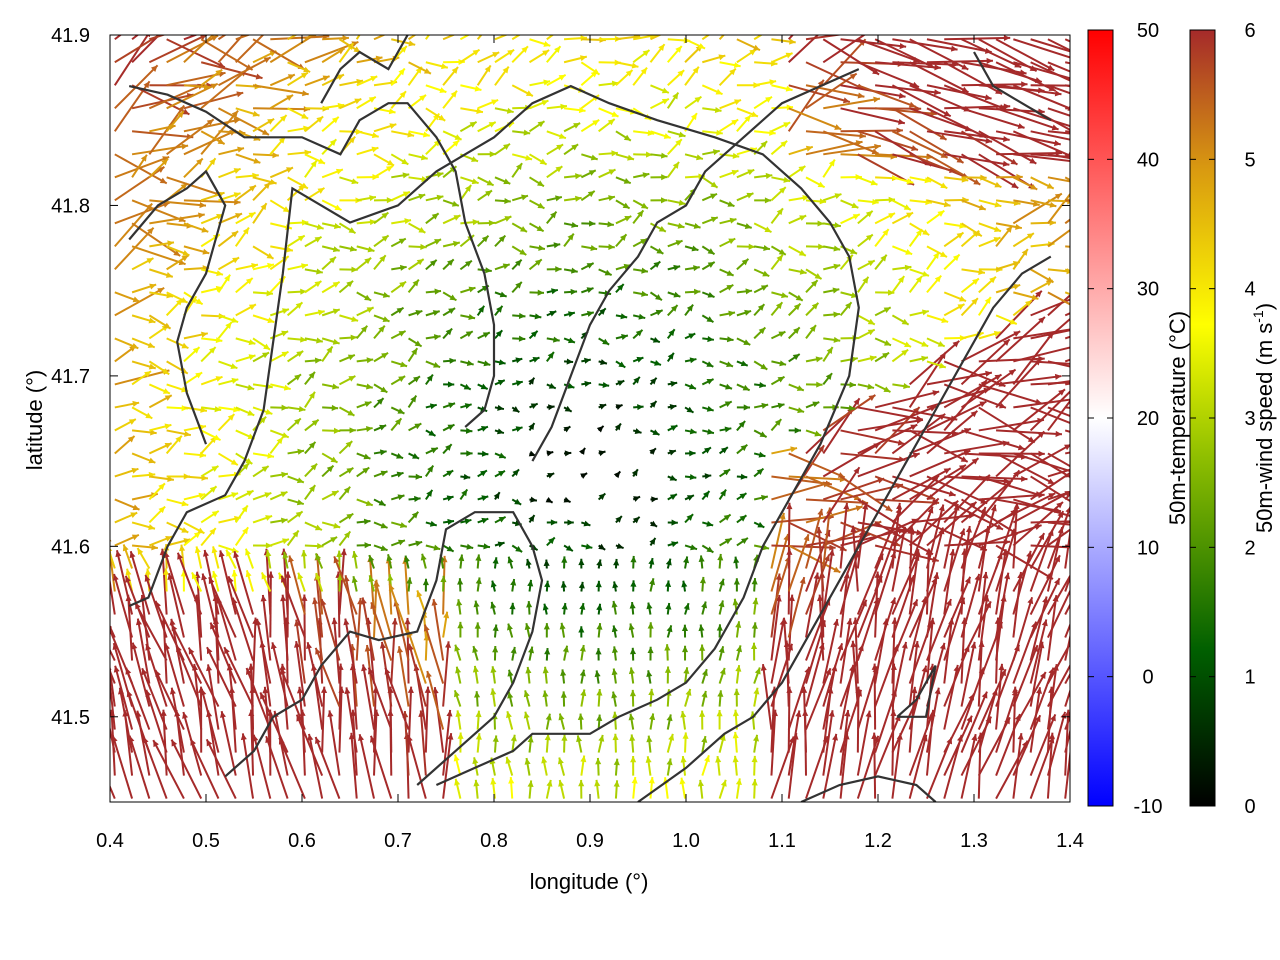  Describe the element at coordinates (1223, 419) in the screenshot. I see `wind-speed-colorbar-ticks: 0 1 2 3 4 5 6` at that location.